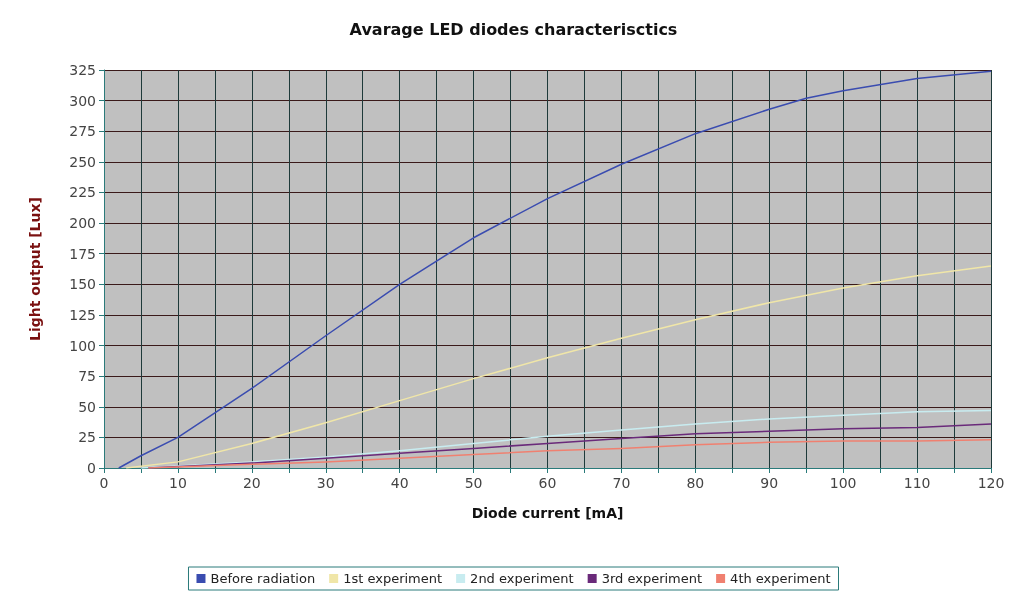 This screenshot has width=1027, height=606. I want to click on y-tick-label: 25, so click(87, 437).